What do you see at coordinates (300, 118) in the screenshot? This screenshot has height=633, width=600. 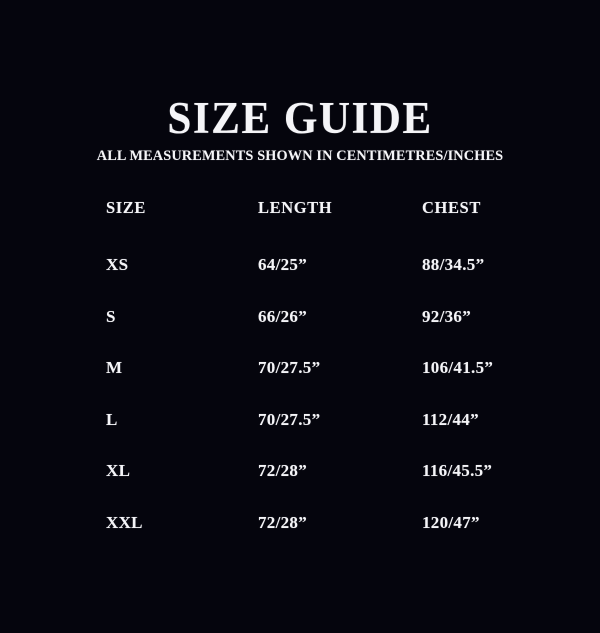 I see `page-title: SIZE GUIDE` at bounding box center [300, 118].